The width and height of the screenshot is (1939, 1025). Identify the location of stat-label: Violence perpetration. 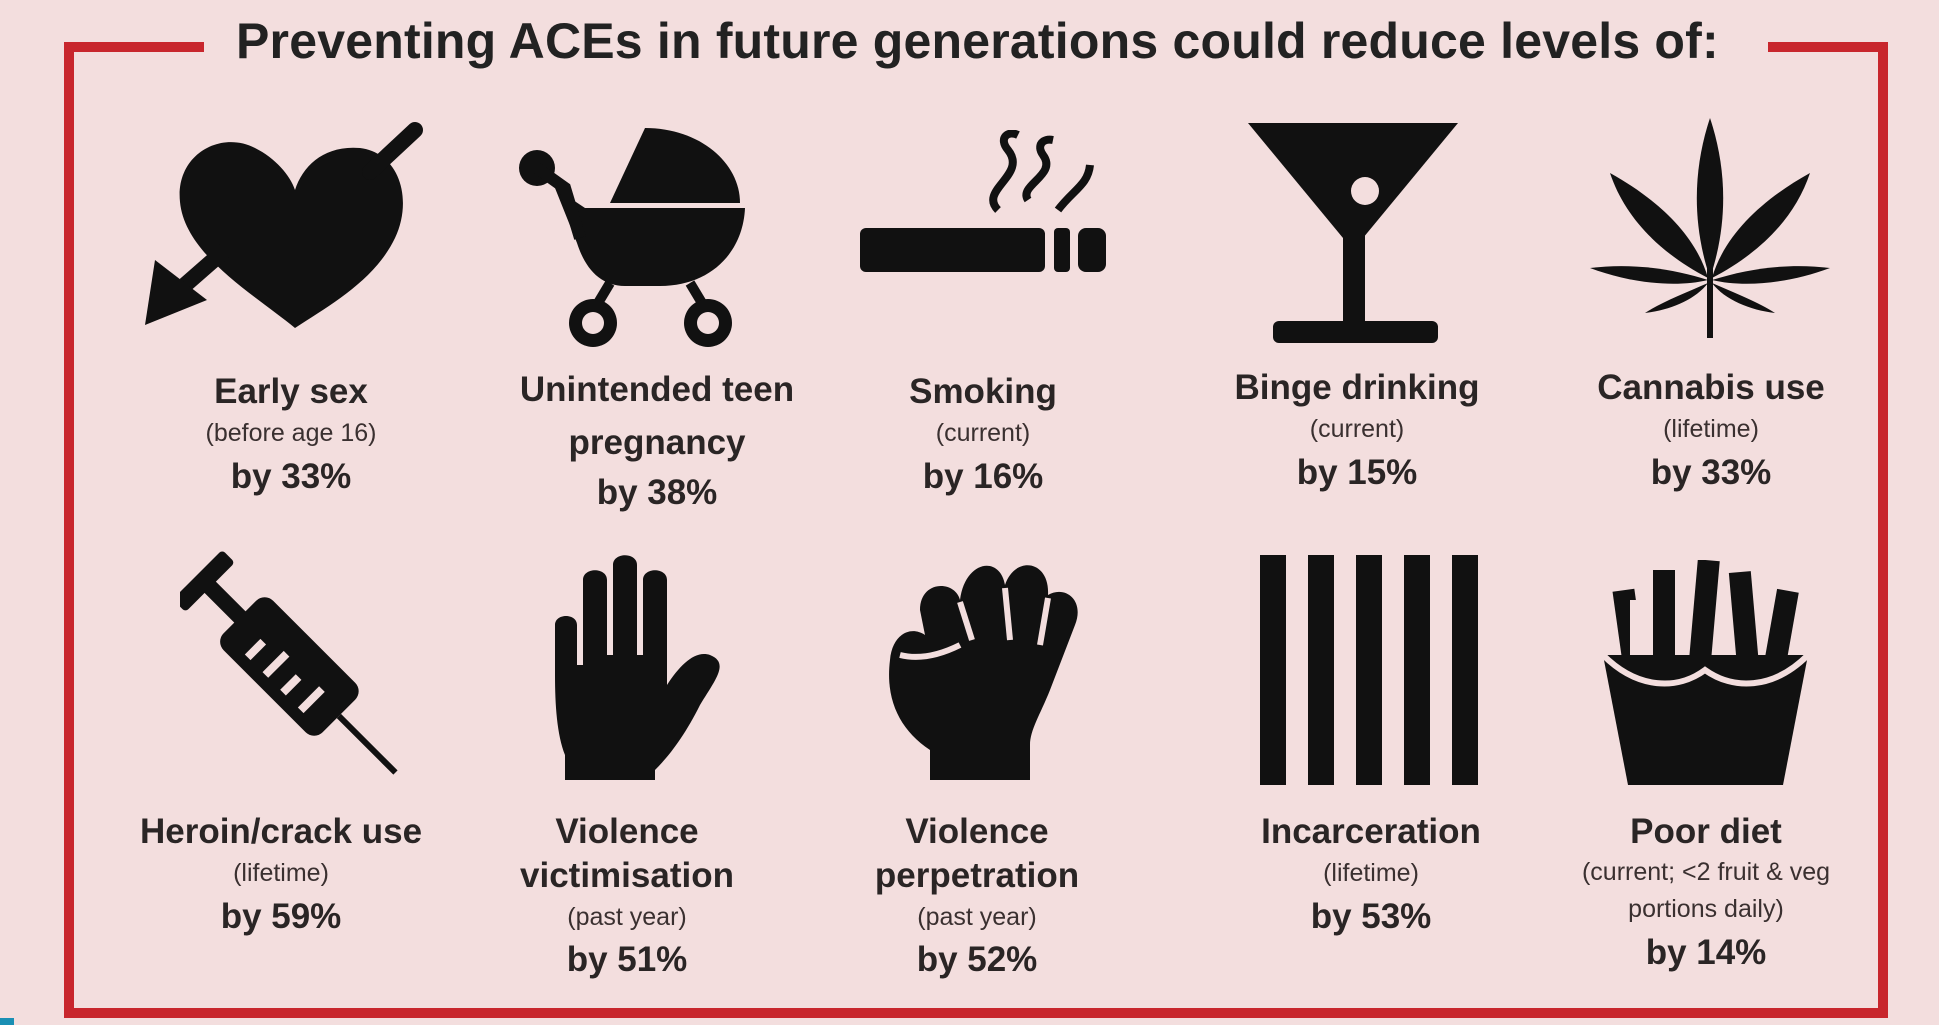
(977, 853).